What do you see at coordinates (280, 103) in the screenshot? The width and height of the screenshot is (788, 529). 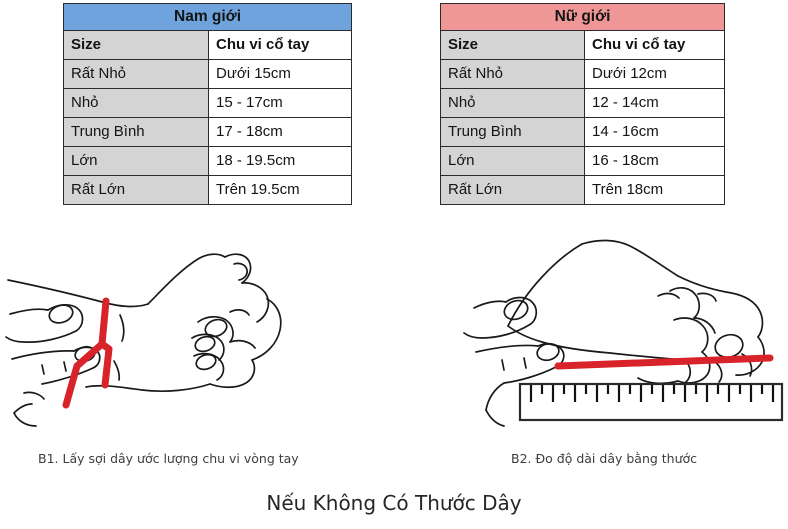 I see `cell-size-value: 15 - 17cm` at bounding box center [280, 103].